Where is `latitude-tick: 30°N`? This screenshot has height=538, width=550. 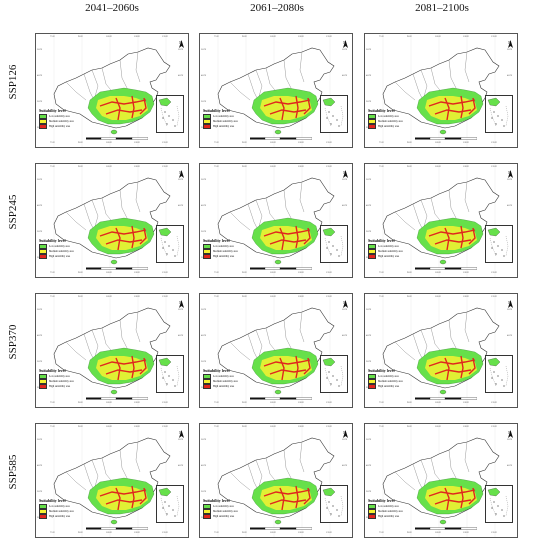 latitude-tick: 30°N is located at coordinates (204, 491).